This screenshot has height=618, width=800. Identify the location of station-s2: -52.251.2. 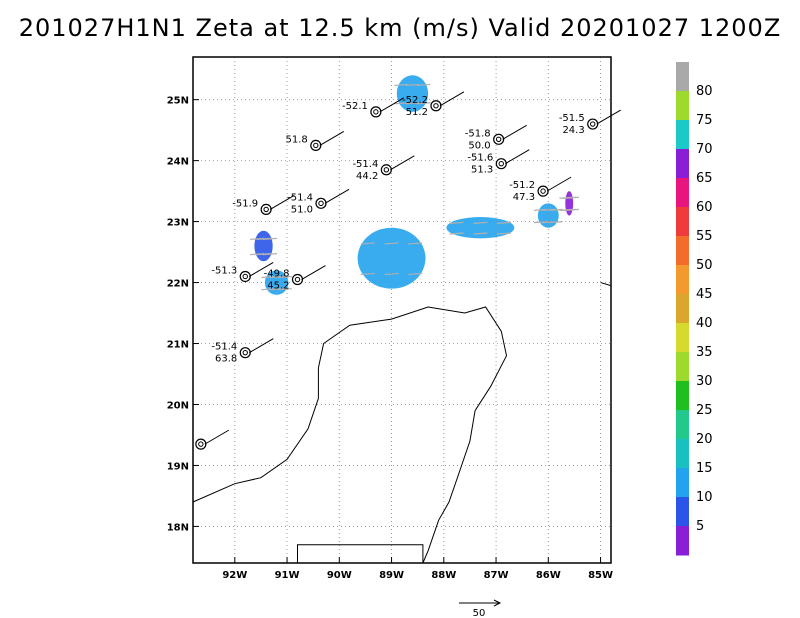
(433, 104).